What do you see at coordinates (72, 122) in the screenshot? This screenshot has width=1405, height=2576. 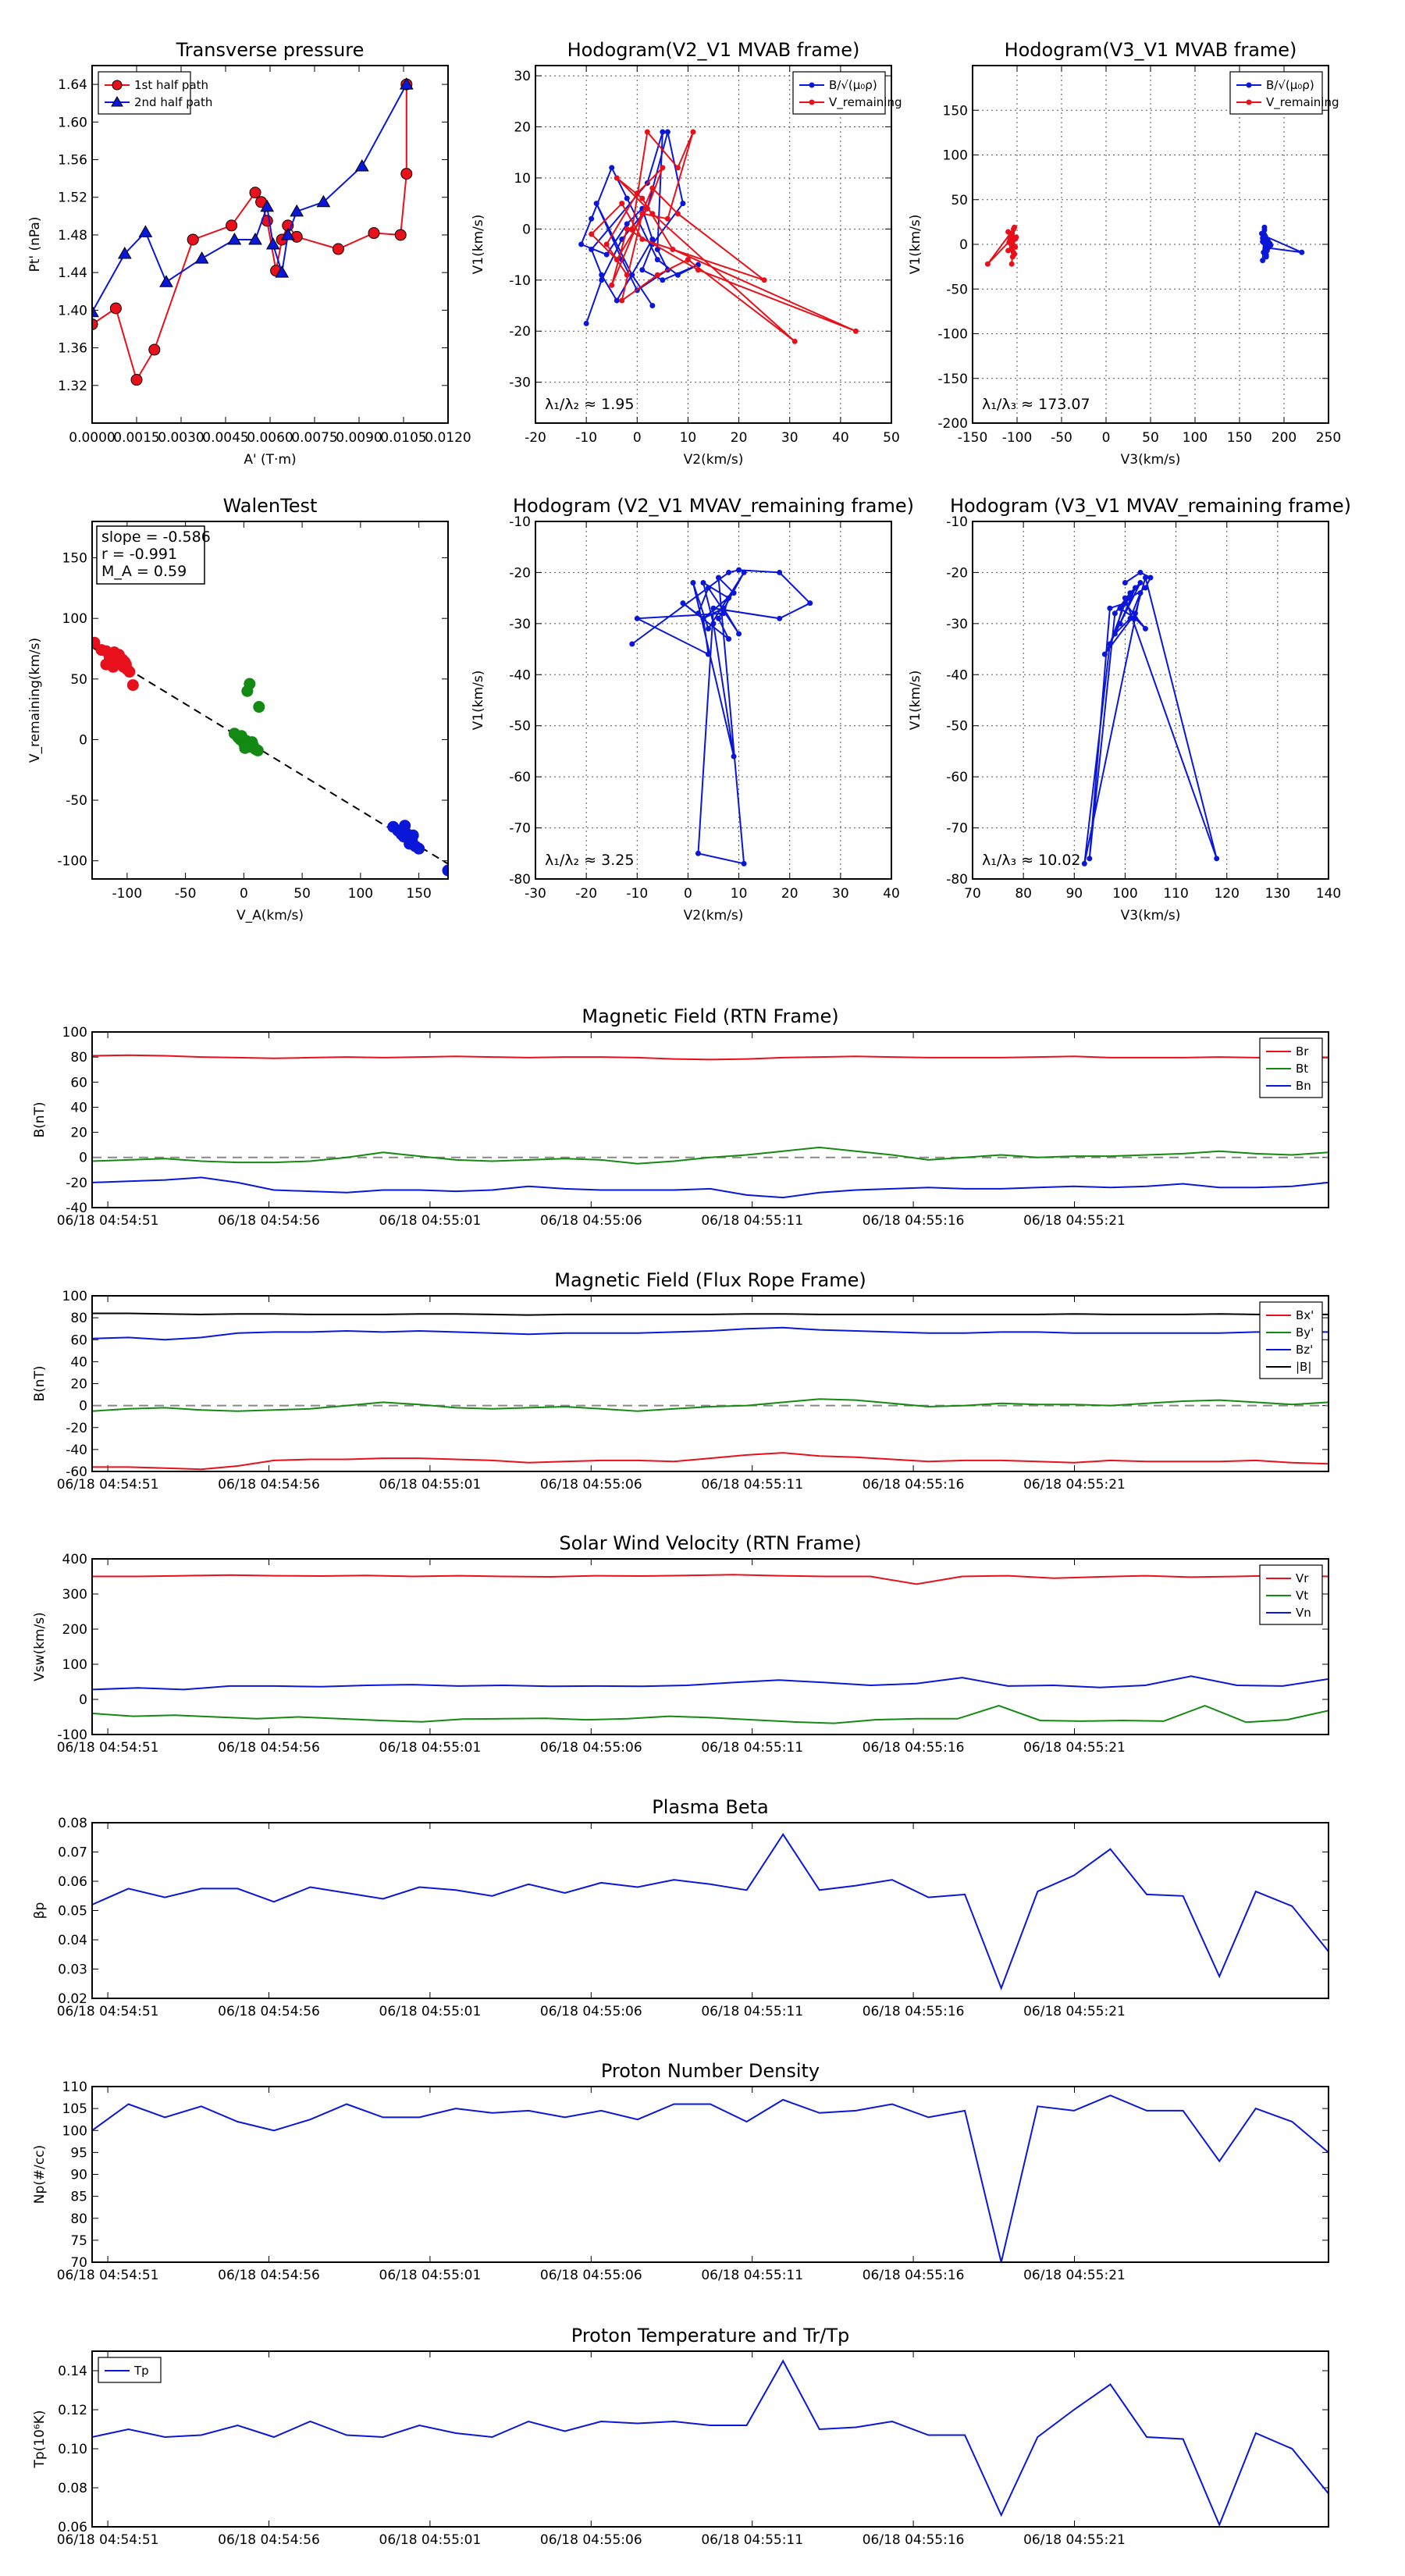 I see `y-tick-label: 1.60` at bounding box center [72, 122].